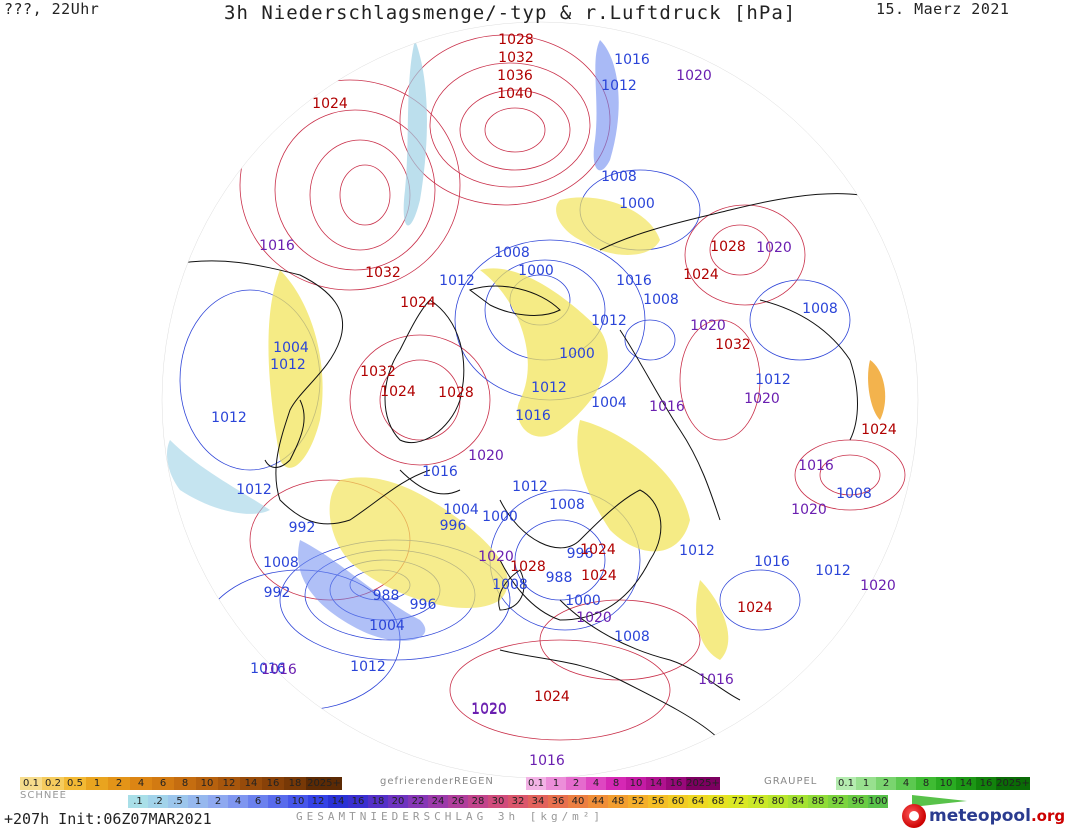 Image resolution: width=1080 pixels, height=833 pixels. Describe the element at coordinates (302, 528) in the screenshot. I see `isobar-label: 992` at that location.